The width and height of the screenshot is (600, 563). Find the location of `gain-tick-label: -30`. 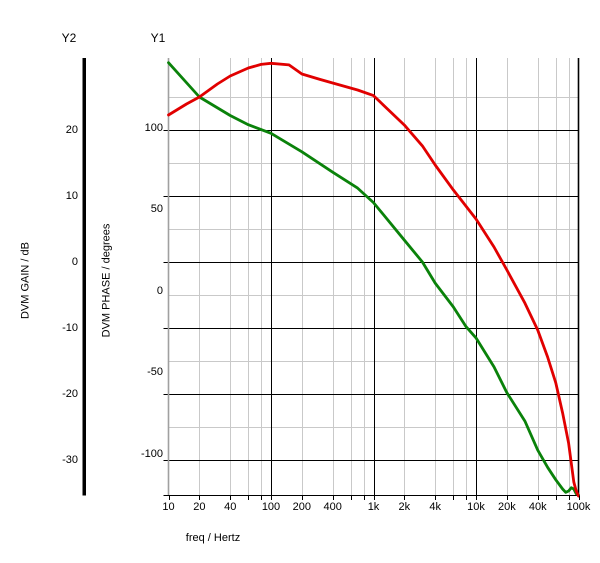

gain-tick-label: -30 is located at coordinates (70, 459).